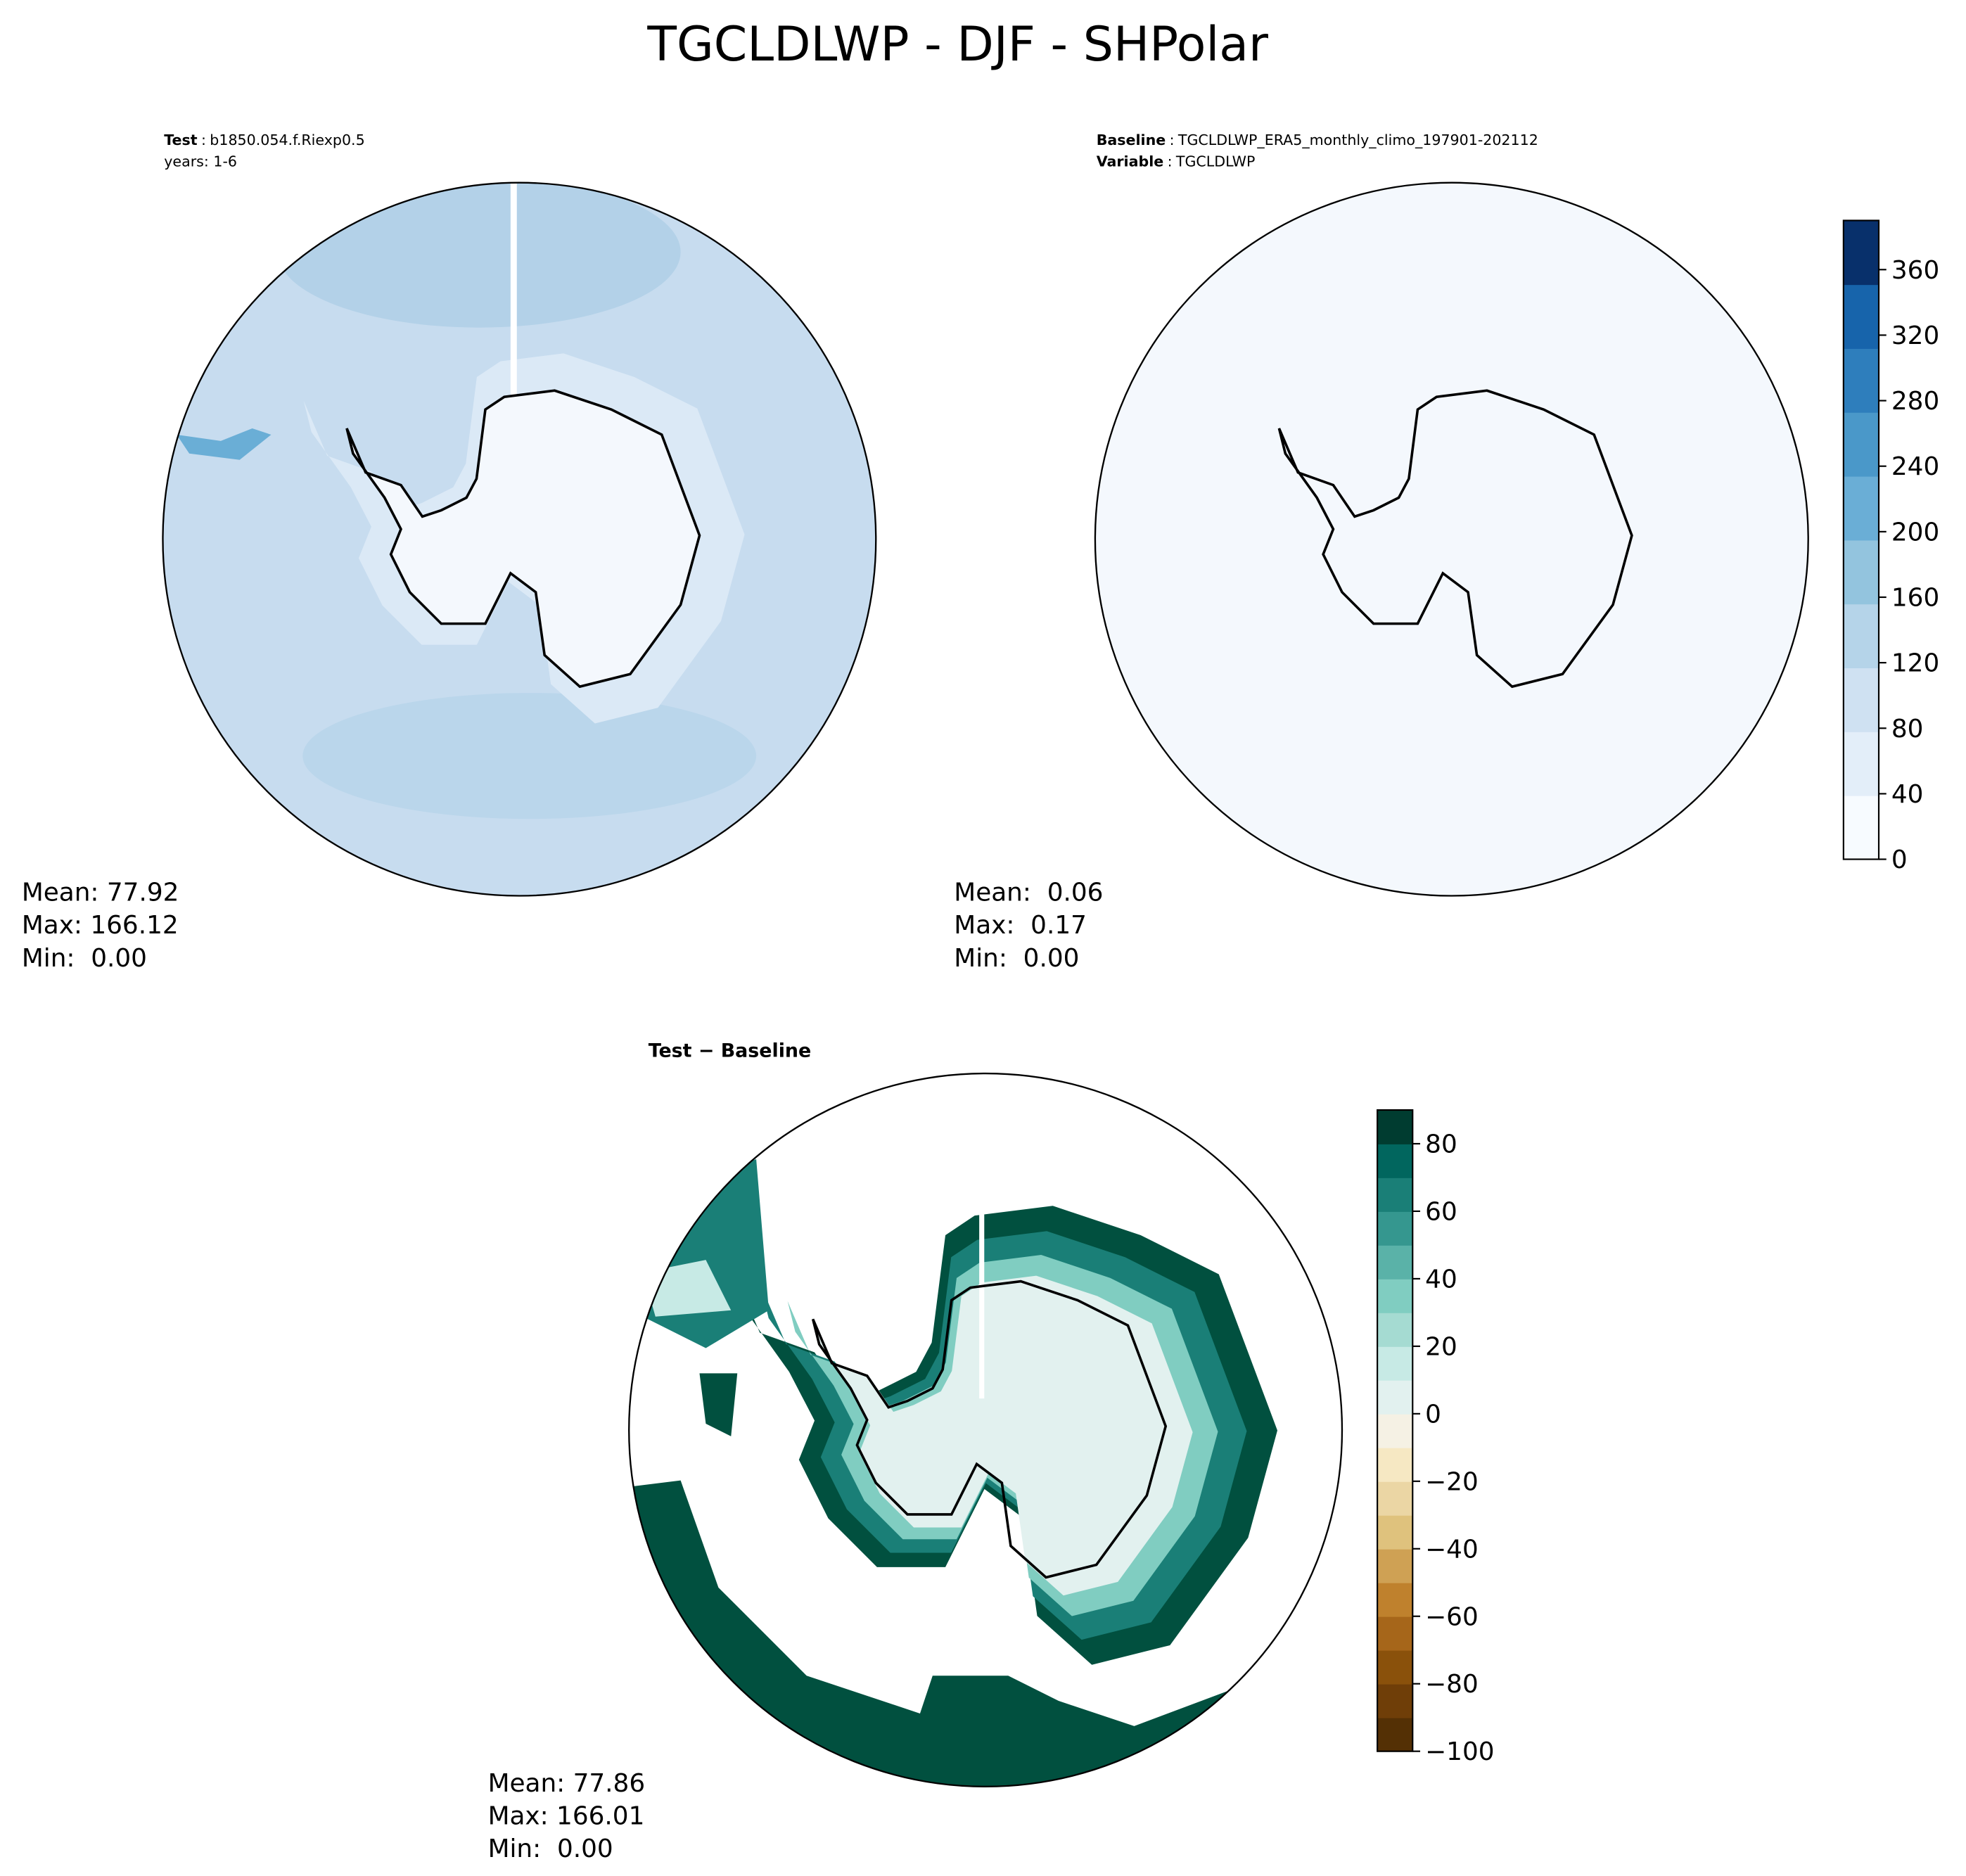 This screenshot has height=1876, width=1966. What do you see at coordinates (566, 1816) in the screenshot?
I see `stat: Max: 166.01` at bounding box center [566, 1816].